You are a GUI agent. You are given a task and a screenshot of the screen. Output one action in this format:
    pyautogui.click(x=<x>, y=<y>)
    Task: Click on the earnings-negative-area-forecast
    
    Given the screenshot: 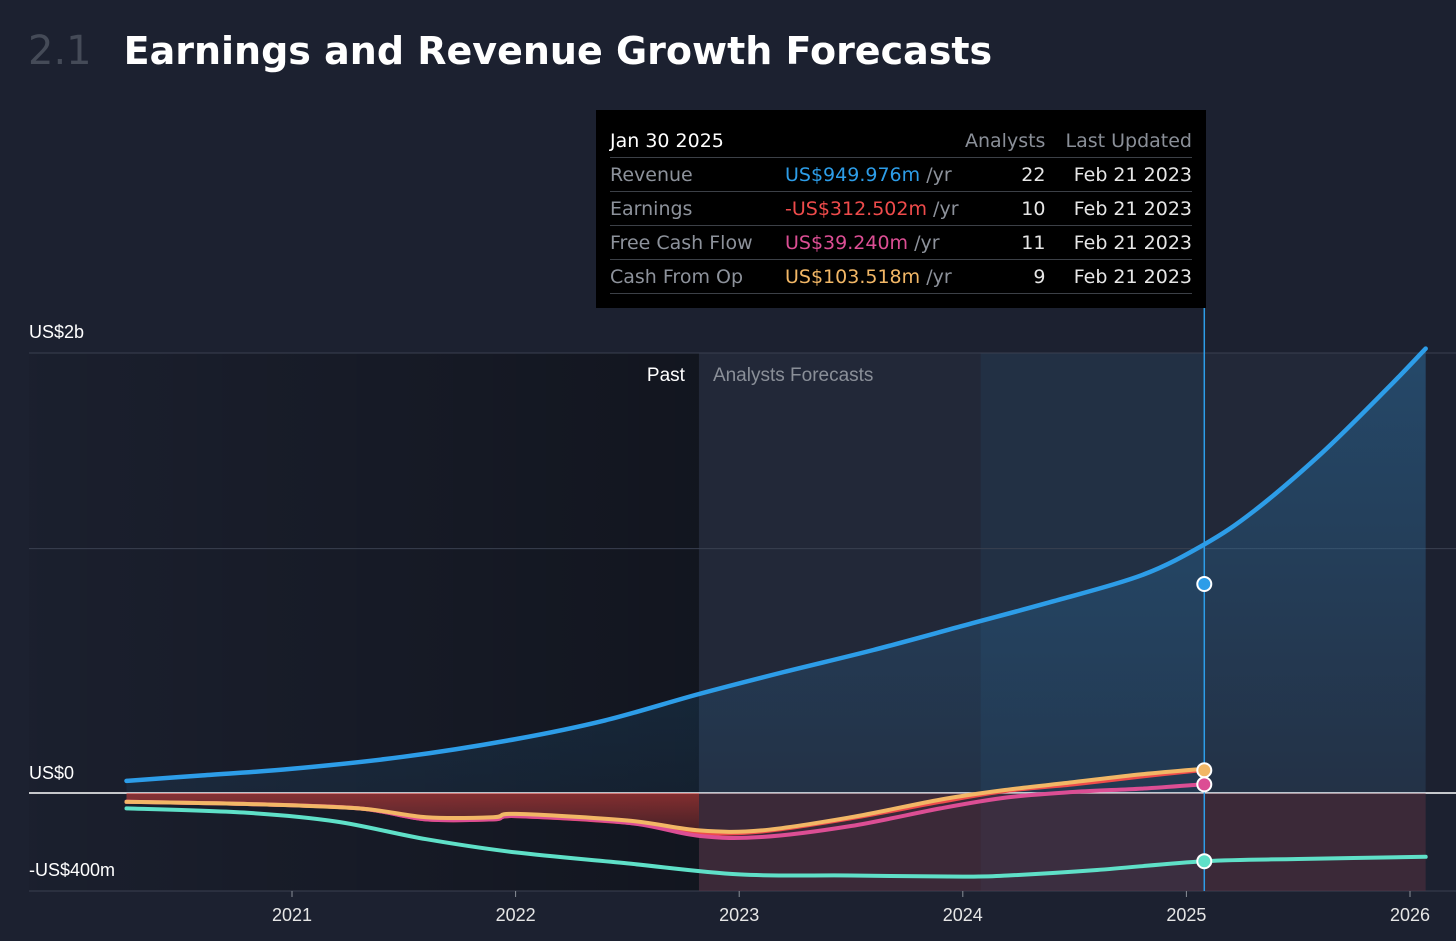 What is the action you would take?
    pyautogui.click(x=1062, y=842)
    